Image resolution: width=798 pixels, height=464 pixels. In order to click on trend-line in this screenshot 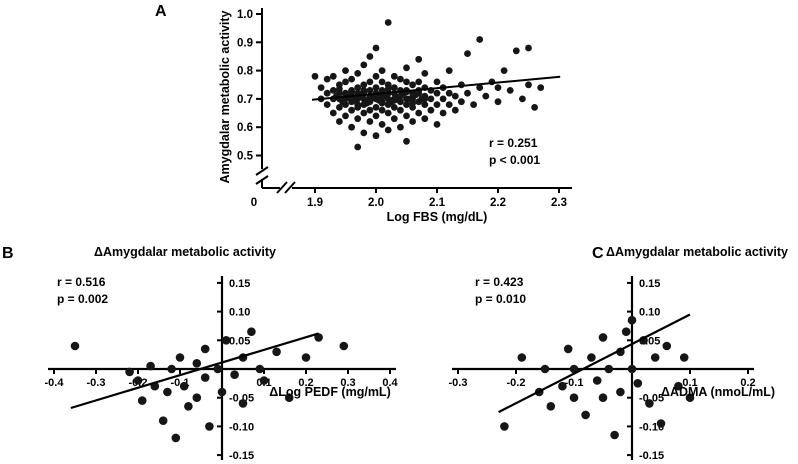, I will do `click(594, 363)`.